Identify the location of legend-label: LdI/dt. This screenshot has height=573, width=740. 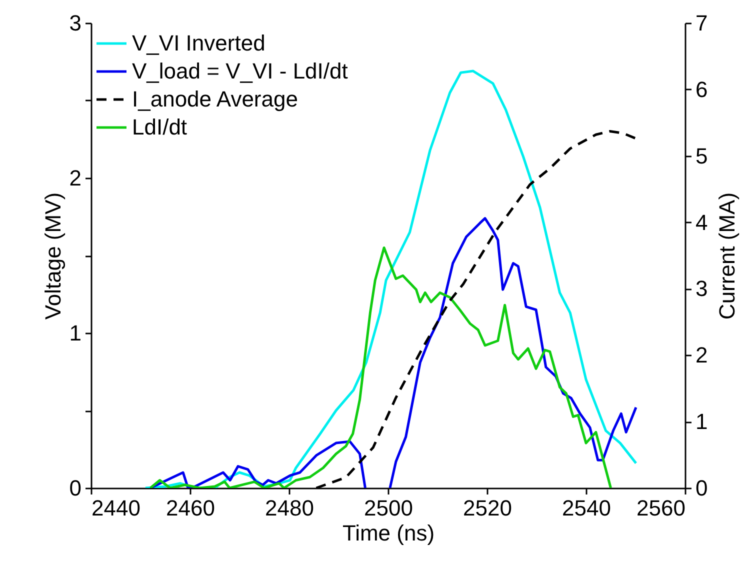
(160, 127).